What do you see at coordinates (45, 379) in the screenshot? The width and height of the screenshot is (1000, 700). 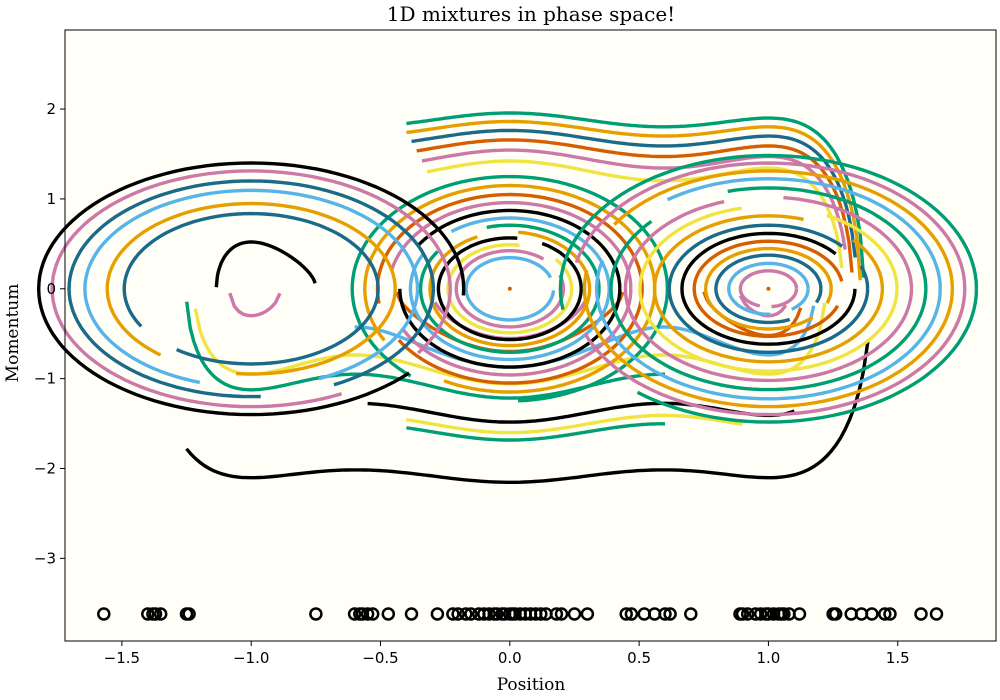 I see `y-tick-label: −1` at bounding box center [45, 379].